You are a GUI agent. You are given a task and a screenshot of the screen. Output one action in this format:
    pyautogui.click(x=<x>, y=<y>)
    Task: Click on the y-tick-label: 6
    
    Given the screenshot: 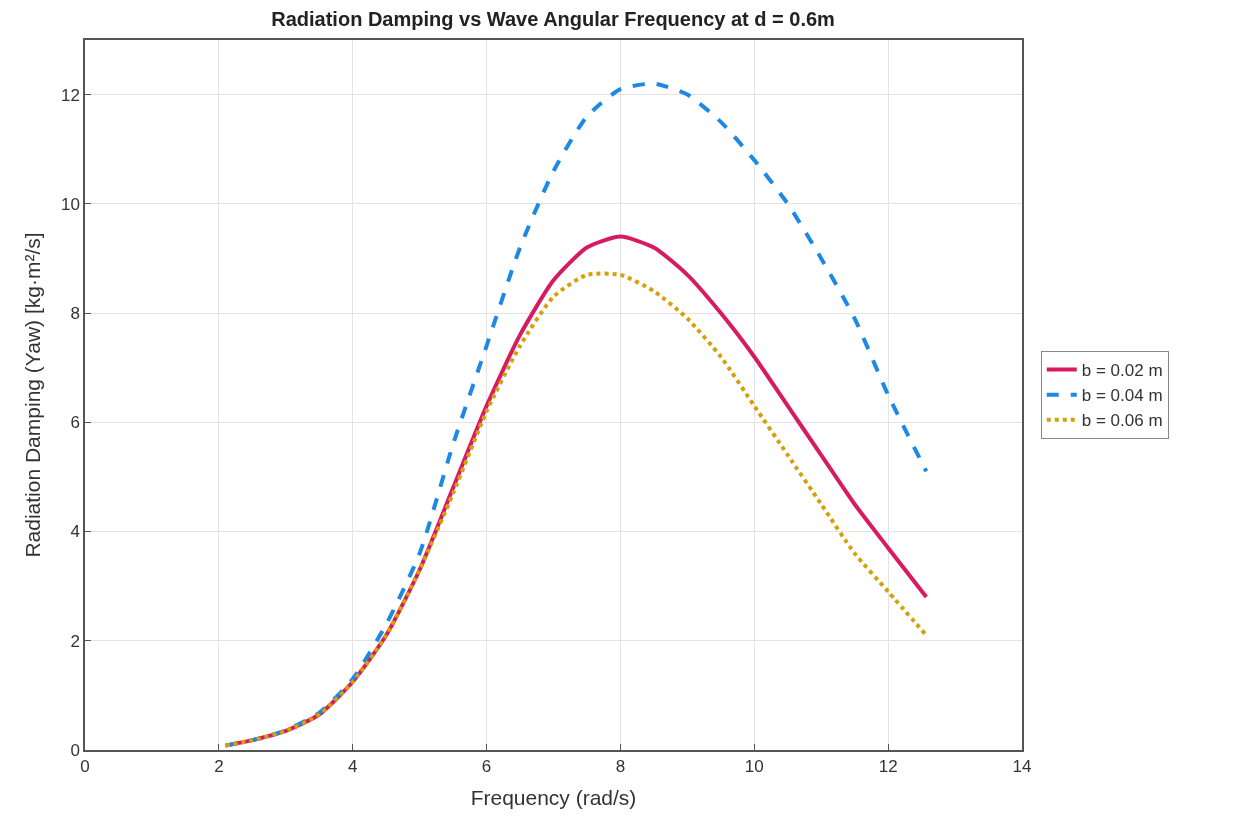 What is the action you would take?
    pyautogui.click(x=75, y=423)
    